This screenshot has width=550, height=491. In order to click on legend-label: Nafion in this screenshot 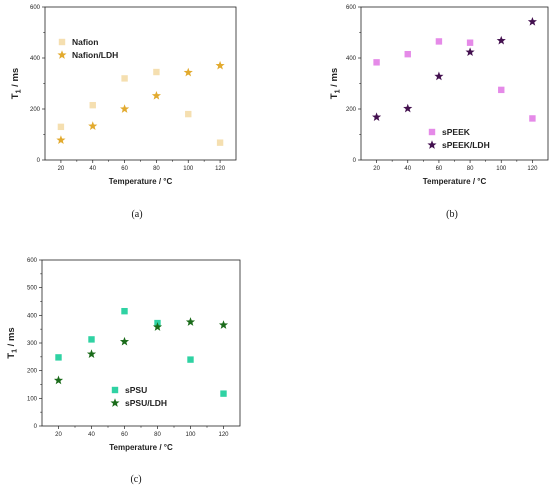, I will do `click(85, 42)`.